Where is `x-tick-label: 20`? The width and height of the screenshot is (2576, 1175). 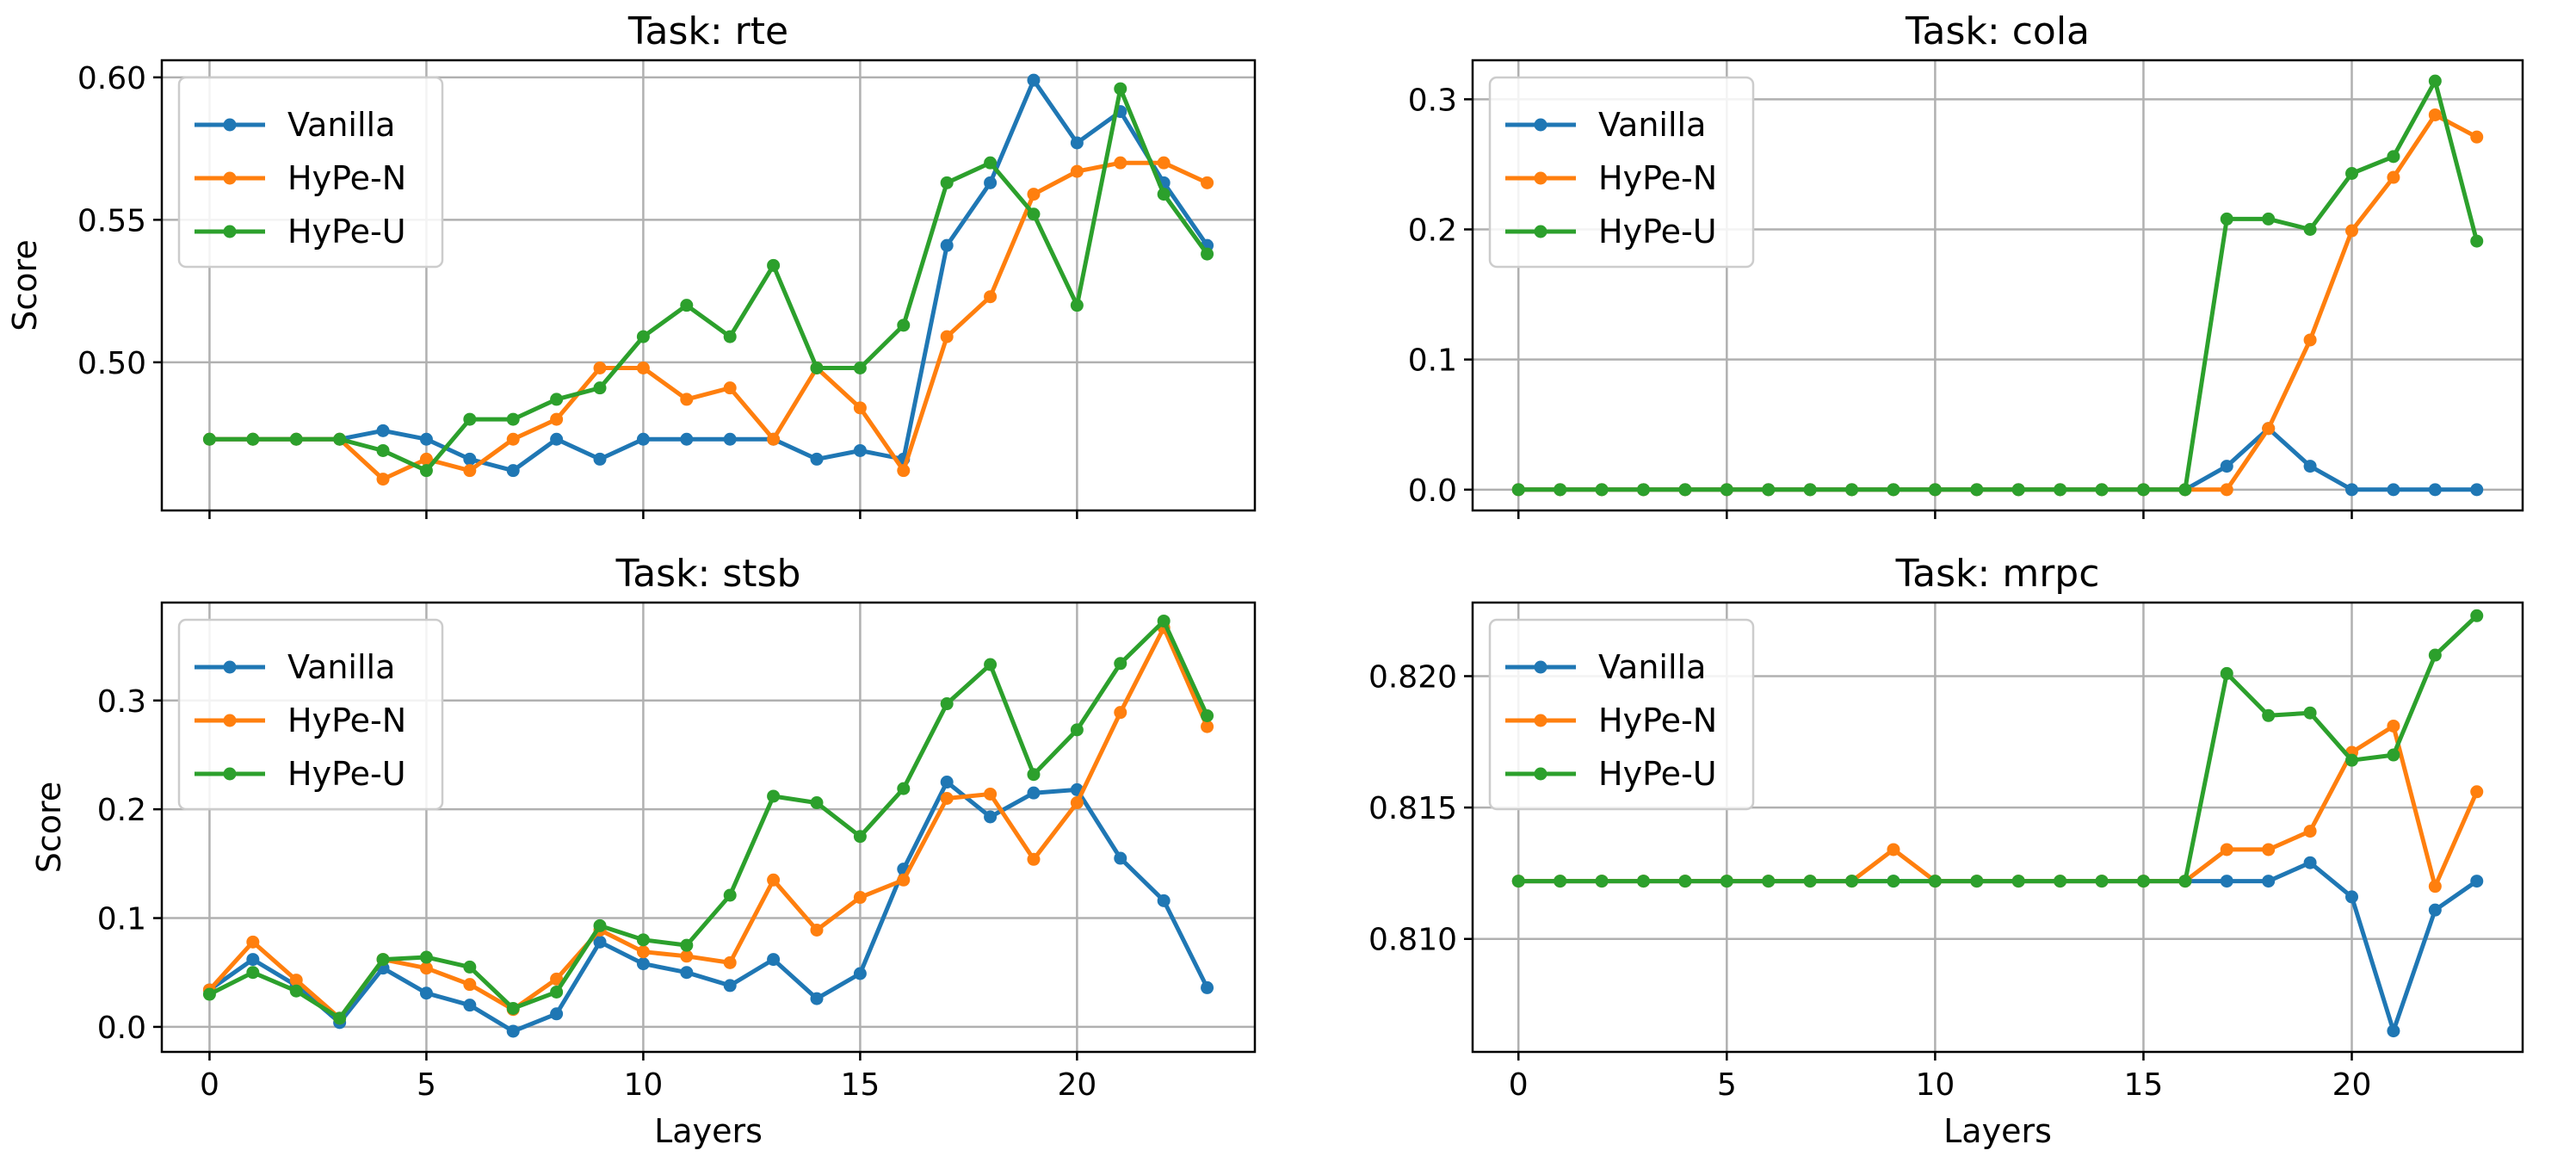 x-tick-label: 20 is located at coordinates (2352, 1085).